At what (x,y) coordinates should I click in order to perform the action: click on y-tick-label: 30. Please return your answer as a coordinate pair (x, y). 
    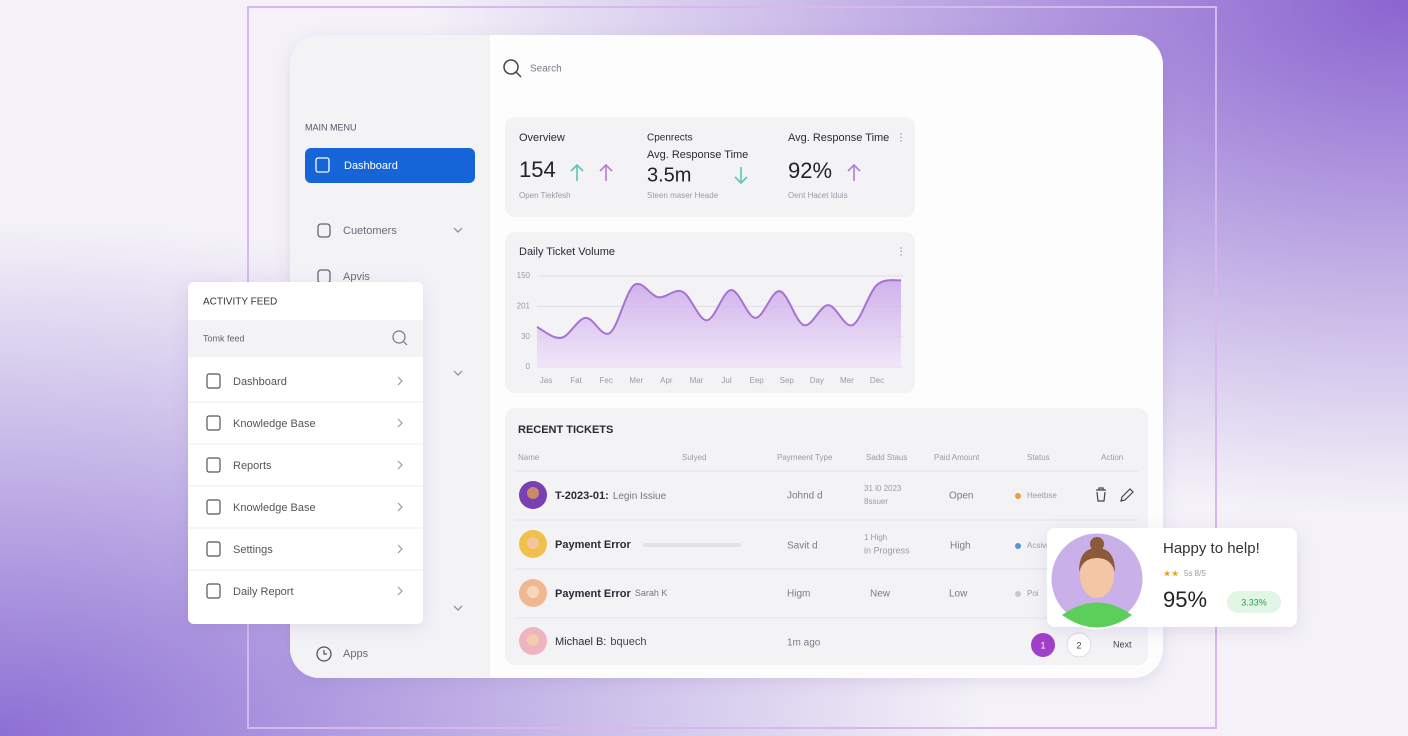
    Looking at the image, I should click on (525, 336).